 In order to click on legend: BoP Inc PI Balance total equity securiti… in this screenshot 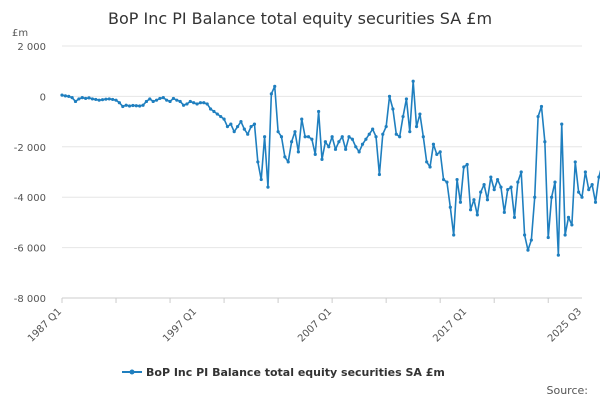, I will do `click(283, 372)`.